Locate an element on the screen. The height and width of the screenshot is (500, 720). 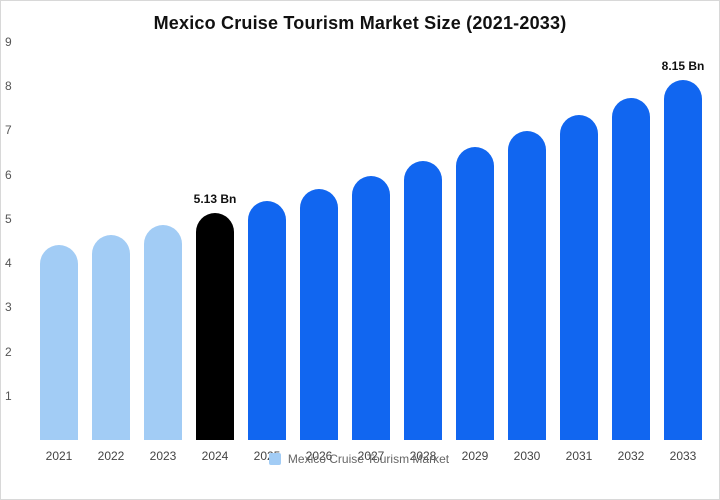
legend: Mexico Cruise Tourism Market is located at coordinates (359, 459).